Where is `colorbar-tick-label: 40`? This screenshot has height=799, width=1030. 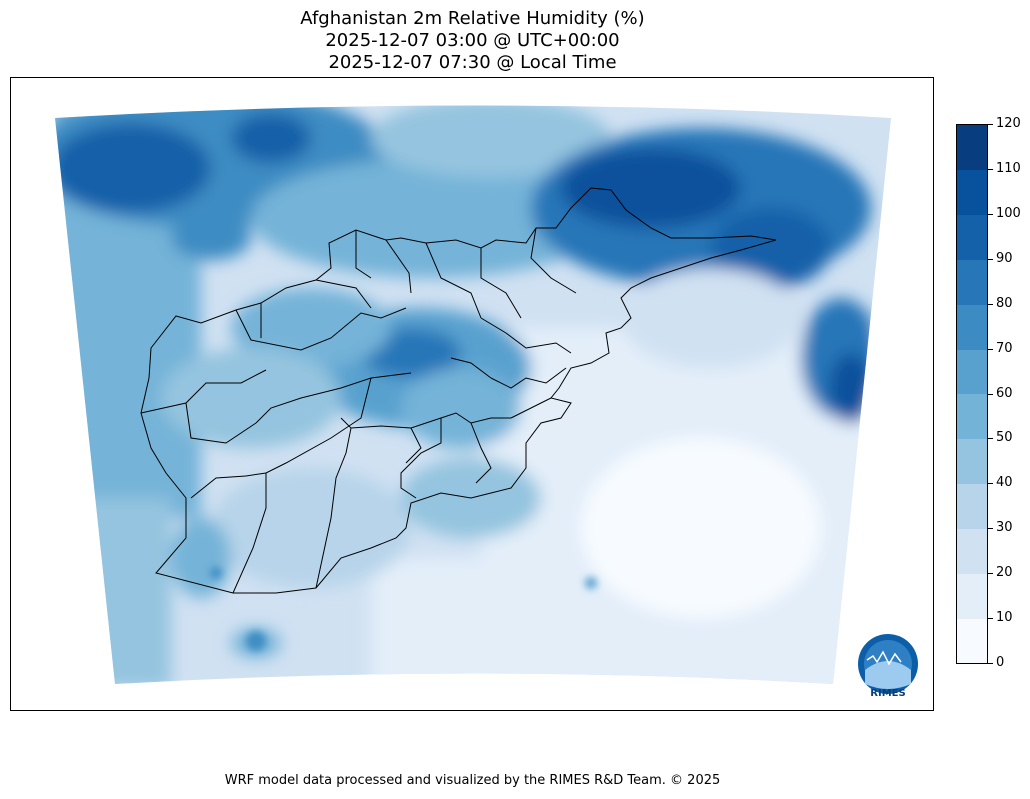 colorbar-tick-label: 40 is located at coordinates (1004, 483).